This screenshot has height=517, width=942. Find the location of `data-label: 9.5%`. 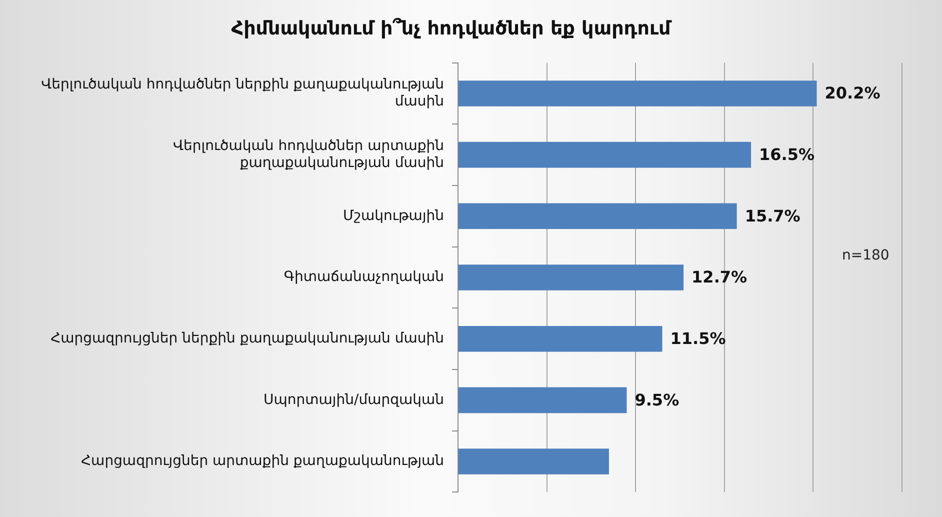

data-label: 9.5% is located at coordinates (657, 400).